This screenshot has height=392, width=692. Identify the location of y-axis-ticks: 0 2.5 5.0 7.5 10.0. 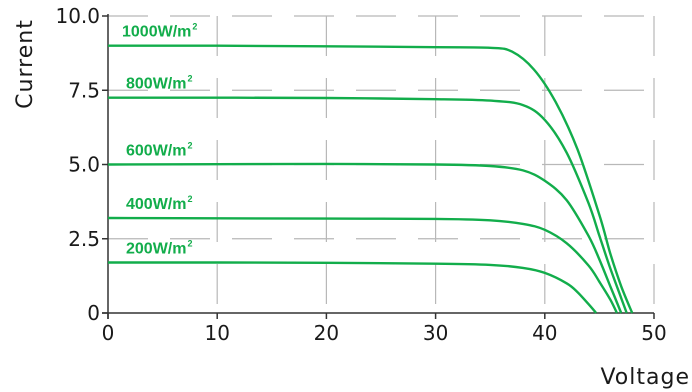
(81, 164).